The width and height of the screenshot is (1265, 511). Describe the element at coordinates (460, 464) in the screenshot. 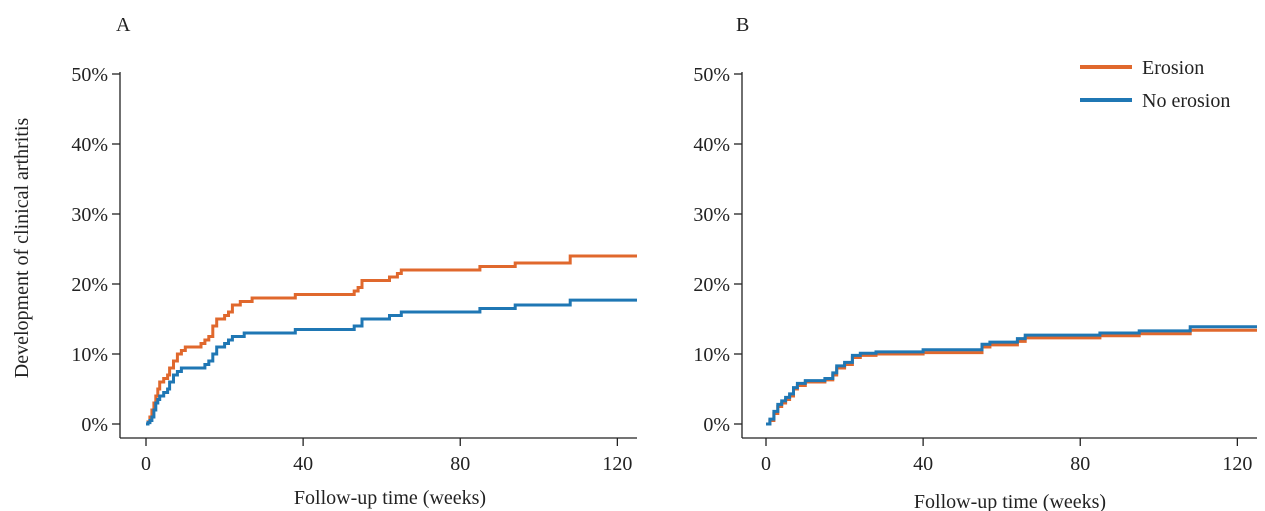

I see `panel-a-x-tick-label: 80` at that location.